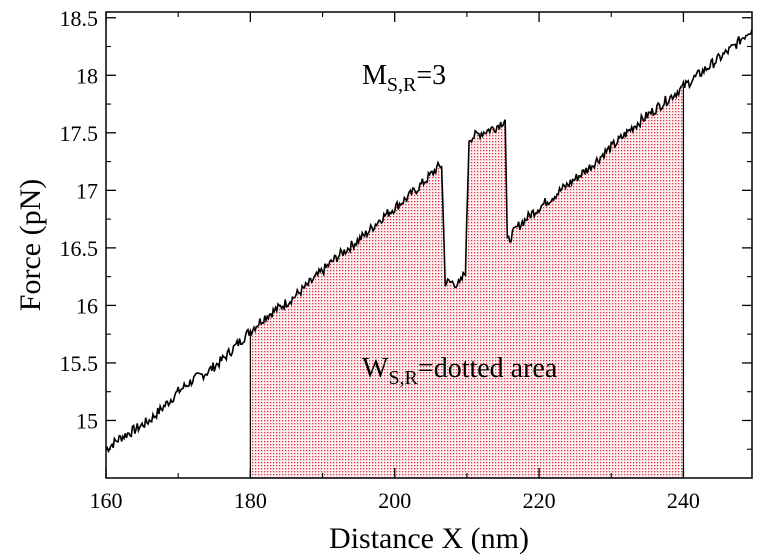  I want to click on y-tick-label: 16.5, so click(79, 248).